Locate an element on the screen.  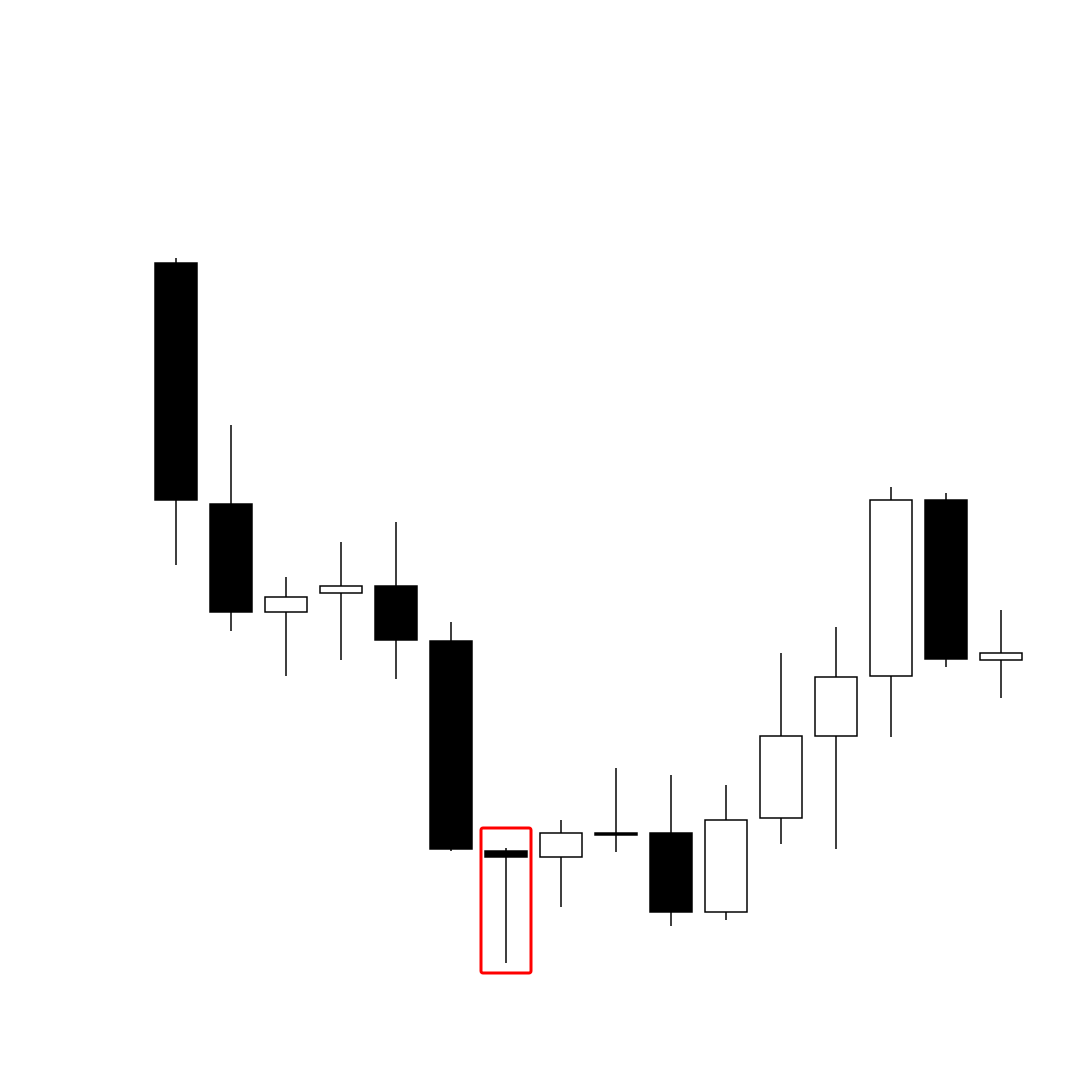
highlight-box is located at coordinates (506, 900).